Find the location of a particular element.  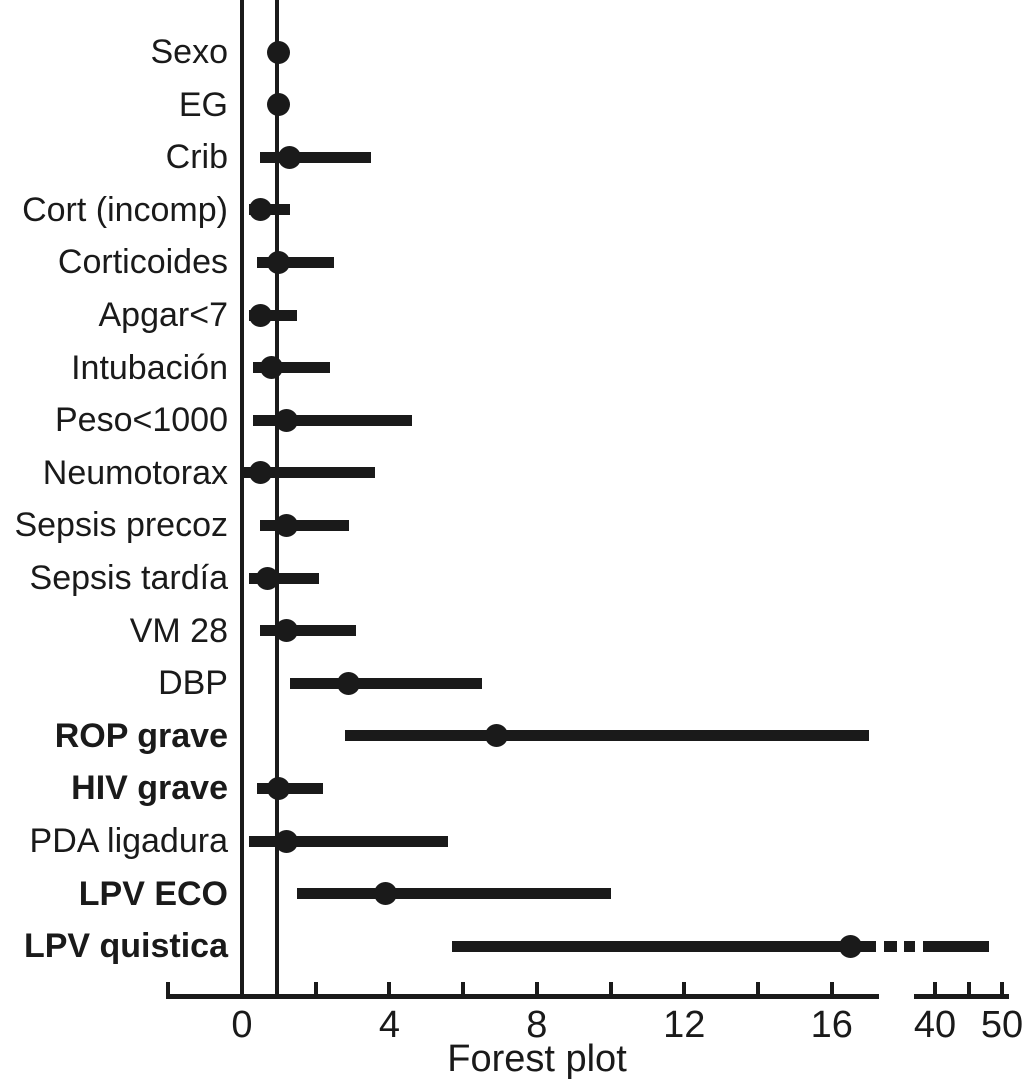

axis-tick-label: 40 is located at coordinates (935, 1025).